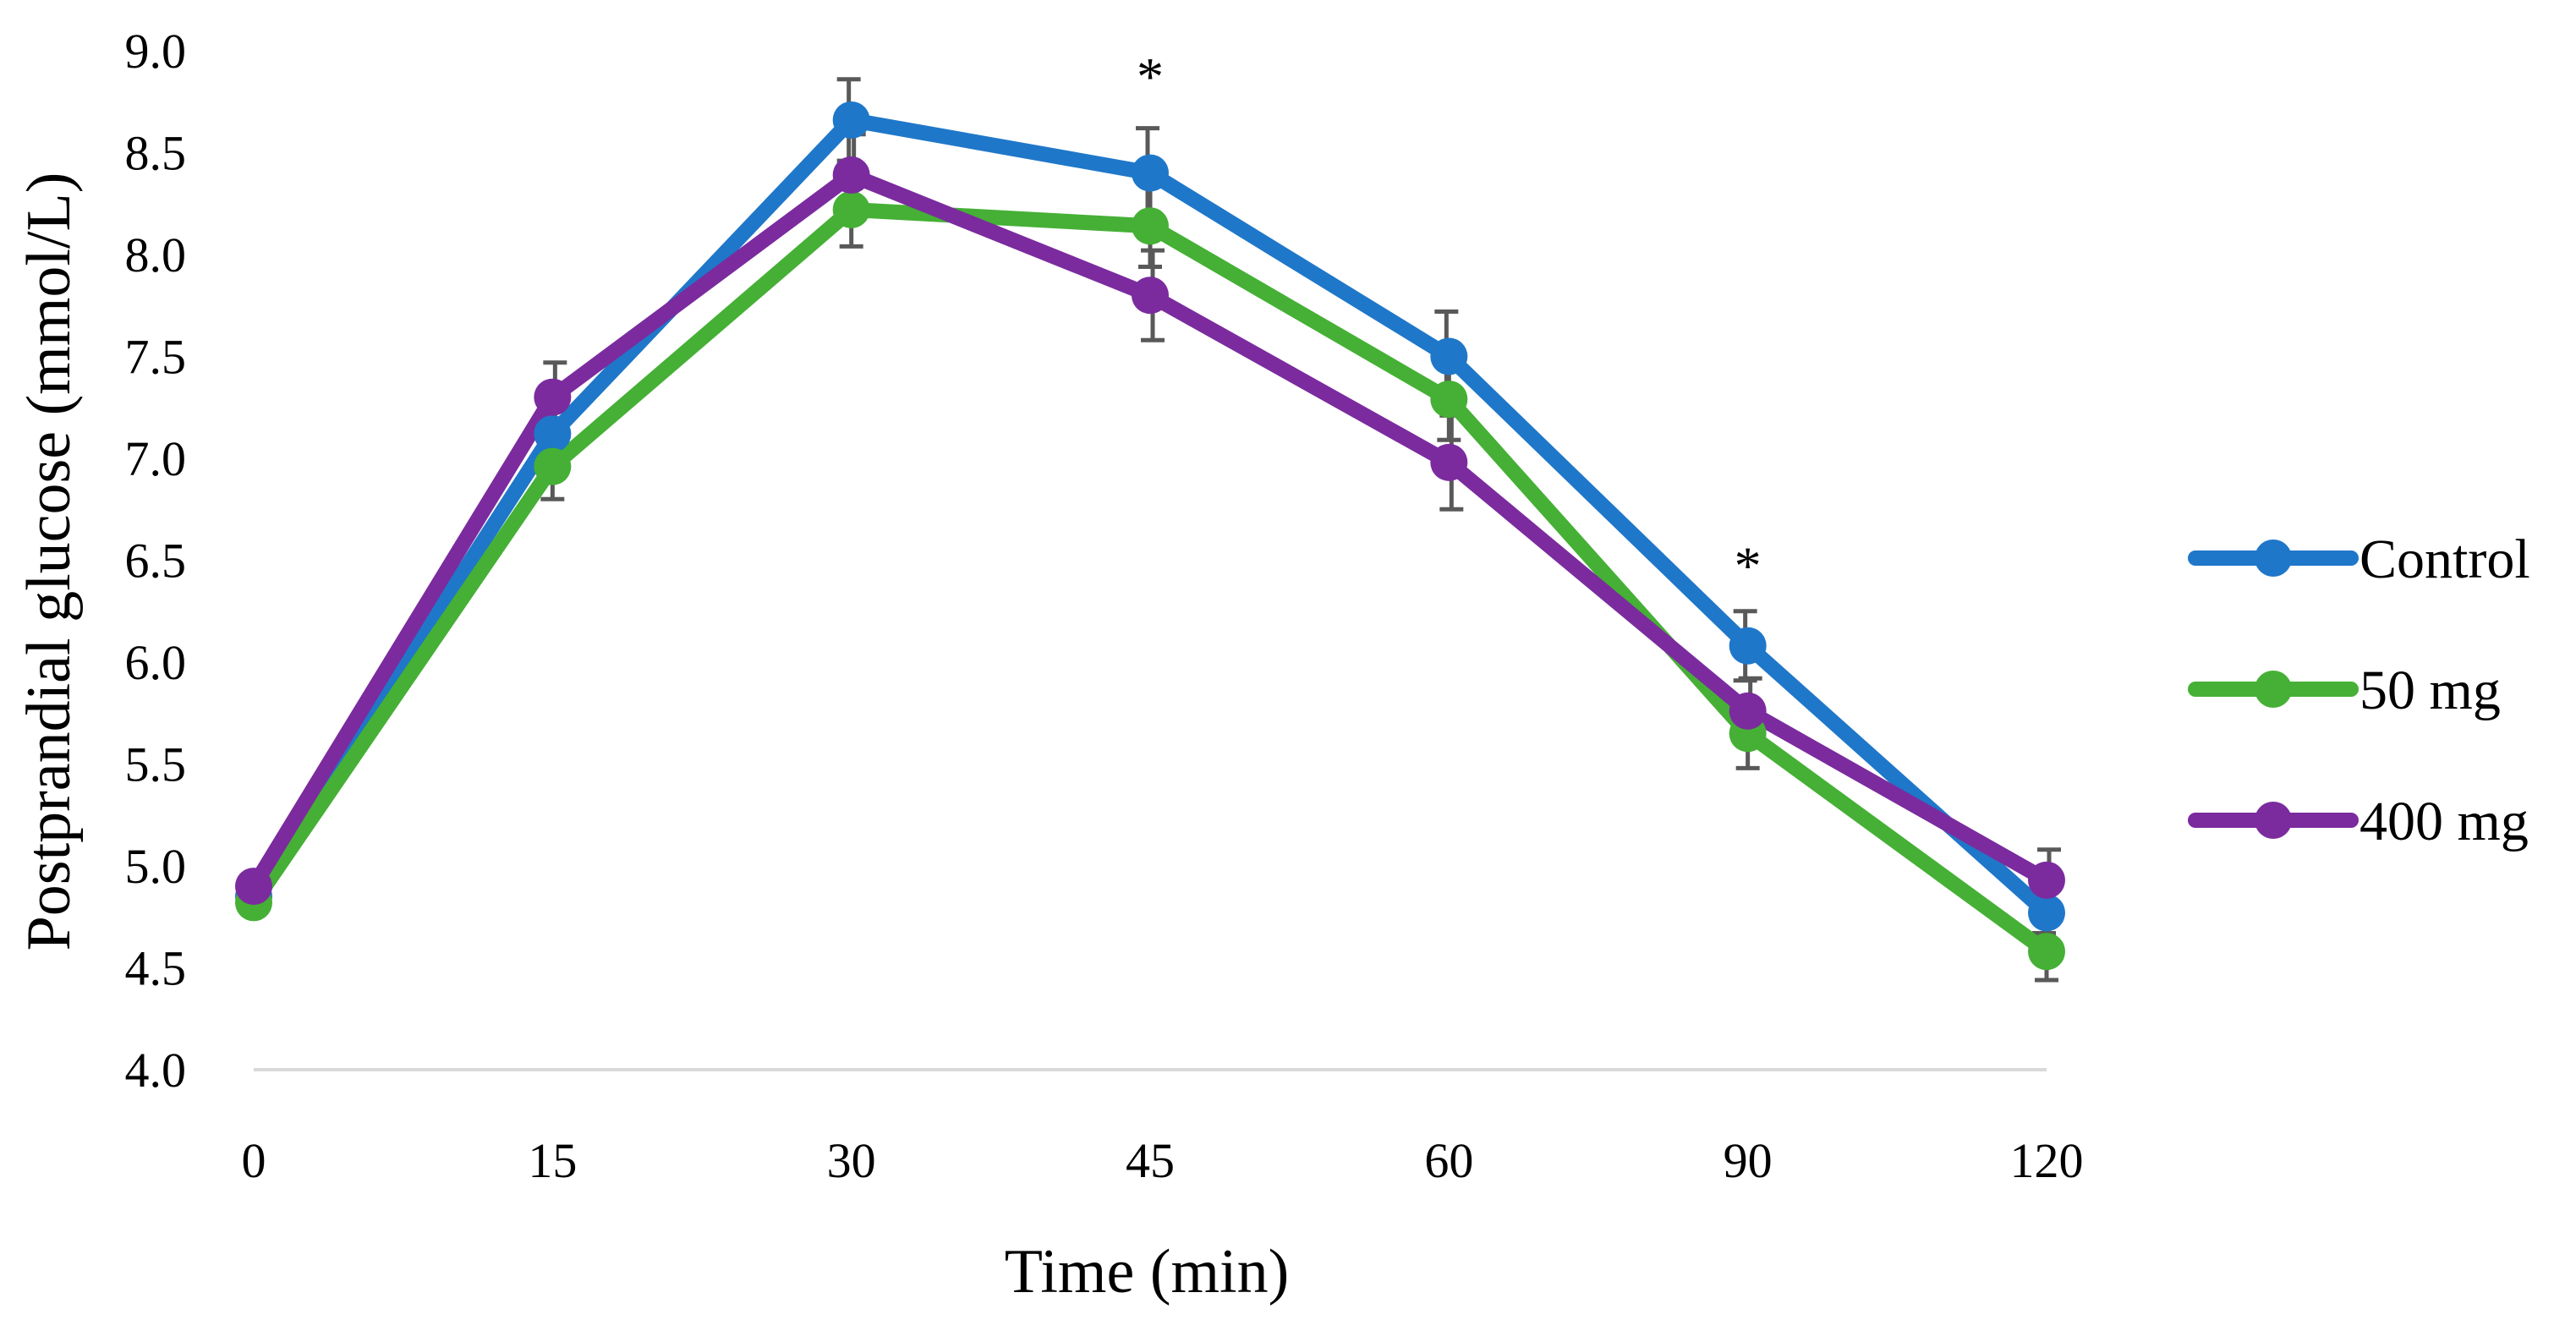 This screenshot has height=1320, width=2576. I want to click on y-axis-title: Postprandial glucose (mmol/L), so click(49, 562).